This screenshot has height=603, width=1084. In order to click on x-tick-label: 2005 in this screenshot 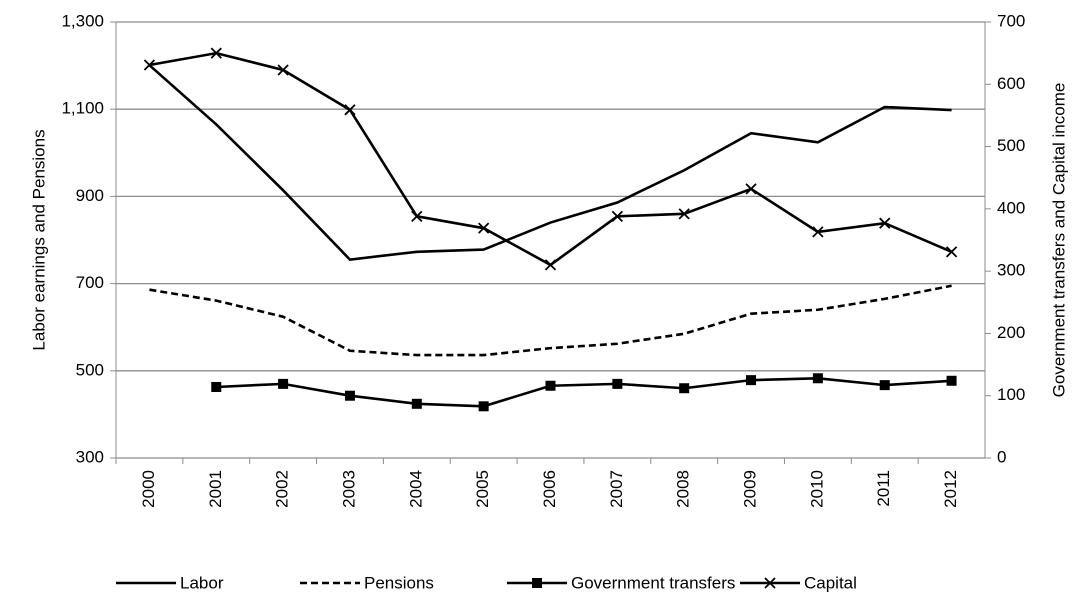, I will do `click(482, 489)`.